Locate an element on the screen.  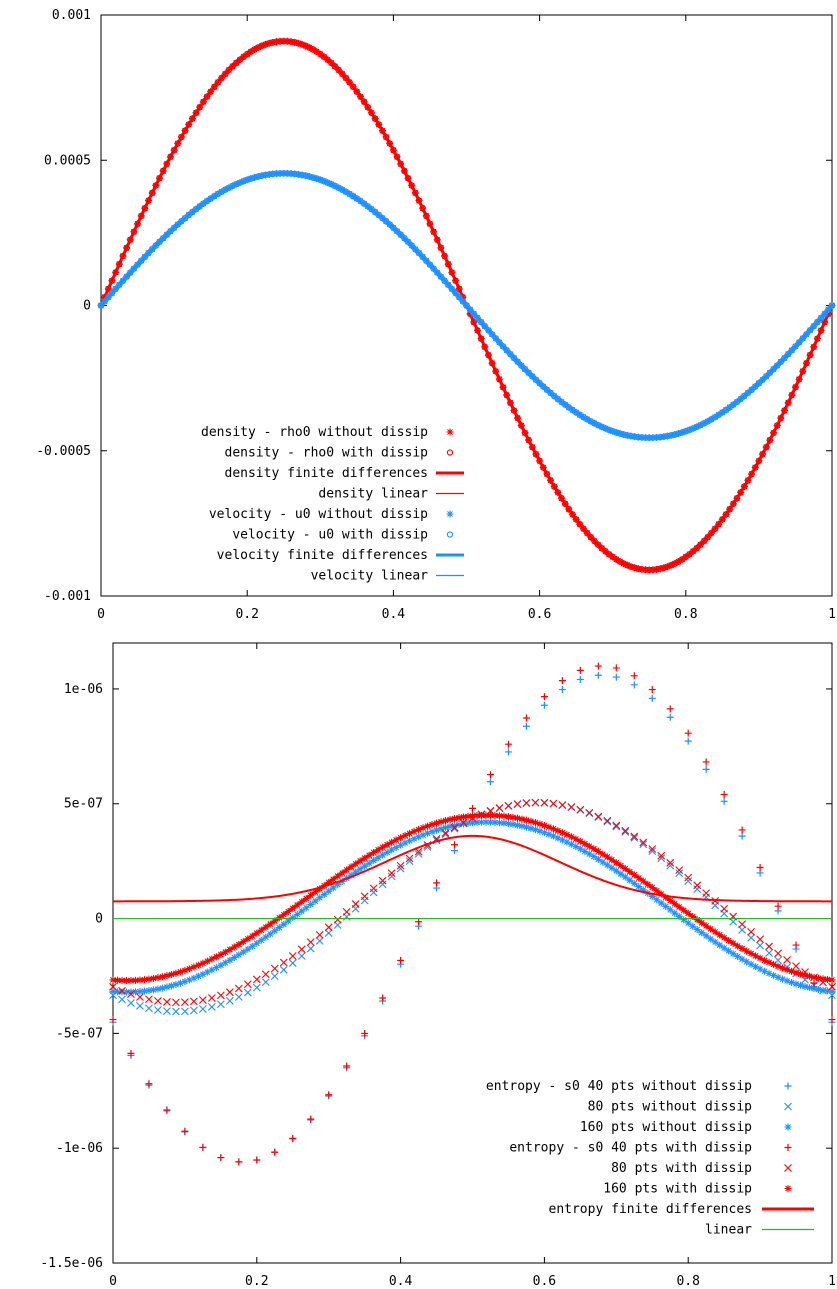
legend-label: density linear is located at coordinates (373, 494).